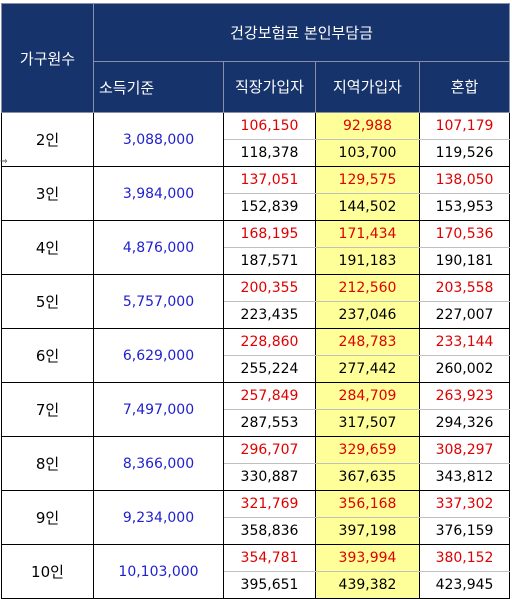  Describe the element at coordinates (269, 504) in the screenshot. I see `employee-value: 321,769` at that location.